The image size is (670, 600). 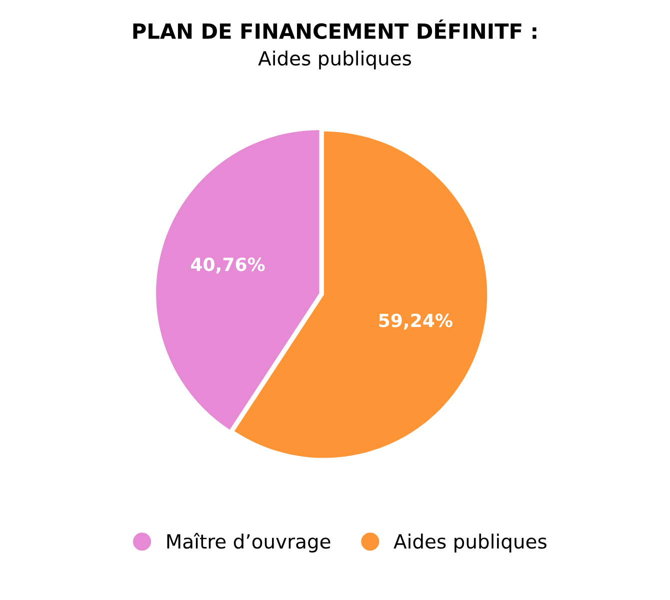 What do you see at coordinates (227, 266) in the screenshot?
I see `data-label: 40,76%` at bounding box center [227, 266].